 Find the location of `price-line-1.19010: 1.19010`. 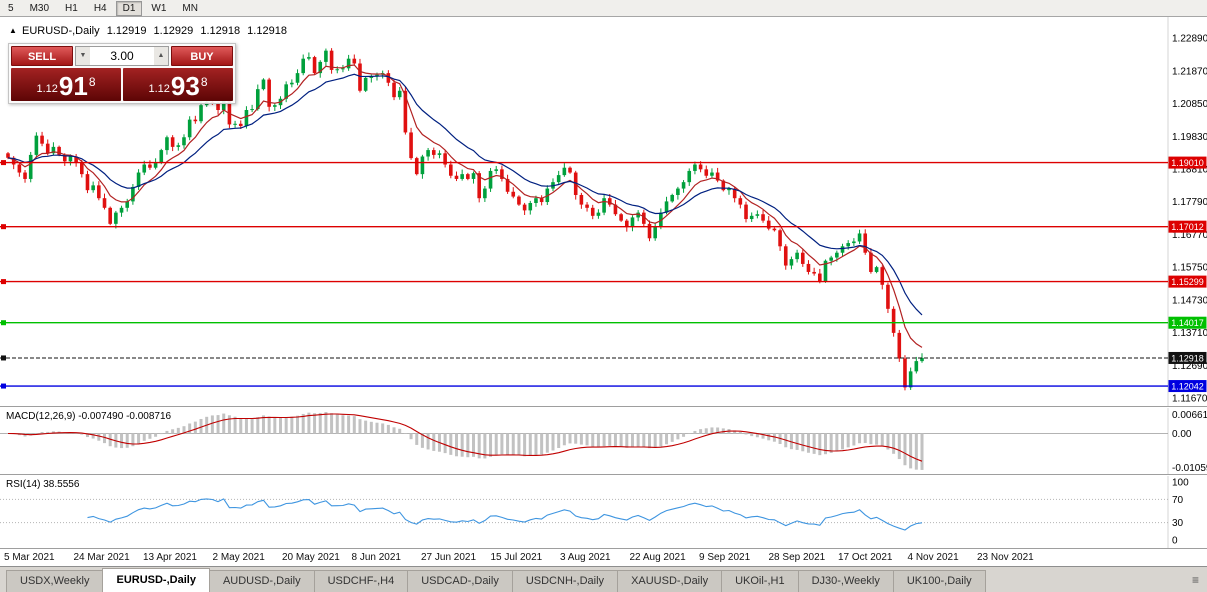

price-line-1.19010: 1.19010 is located at coordinates (603, 162).